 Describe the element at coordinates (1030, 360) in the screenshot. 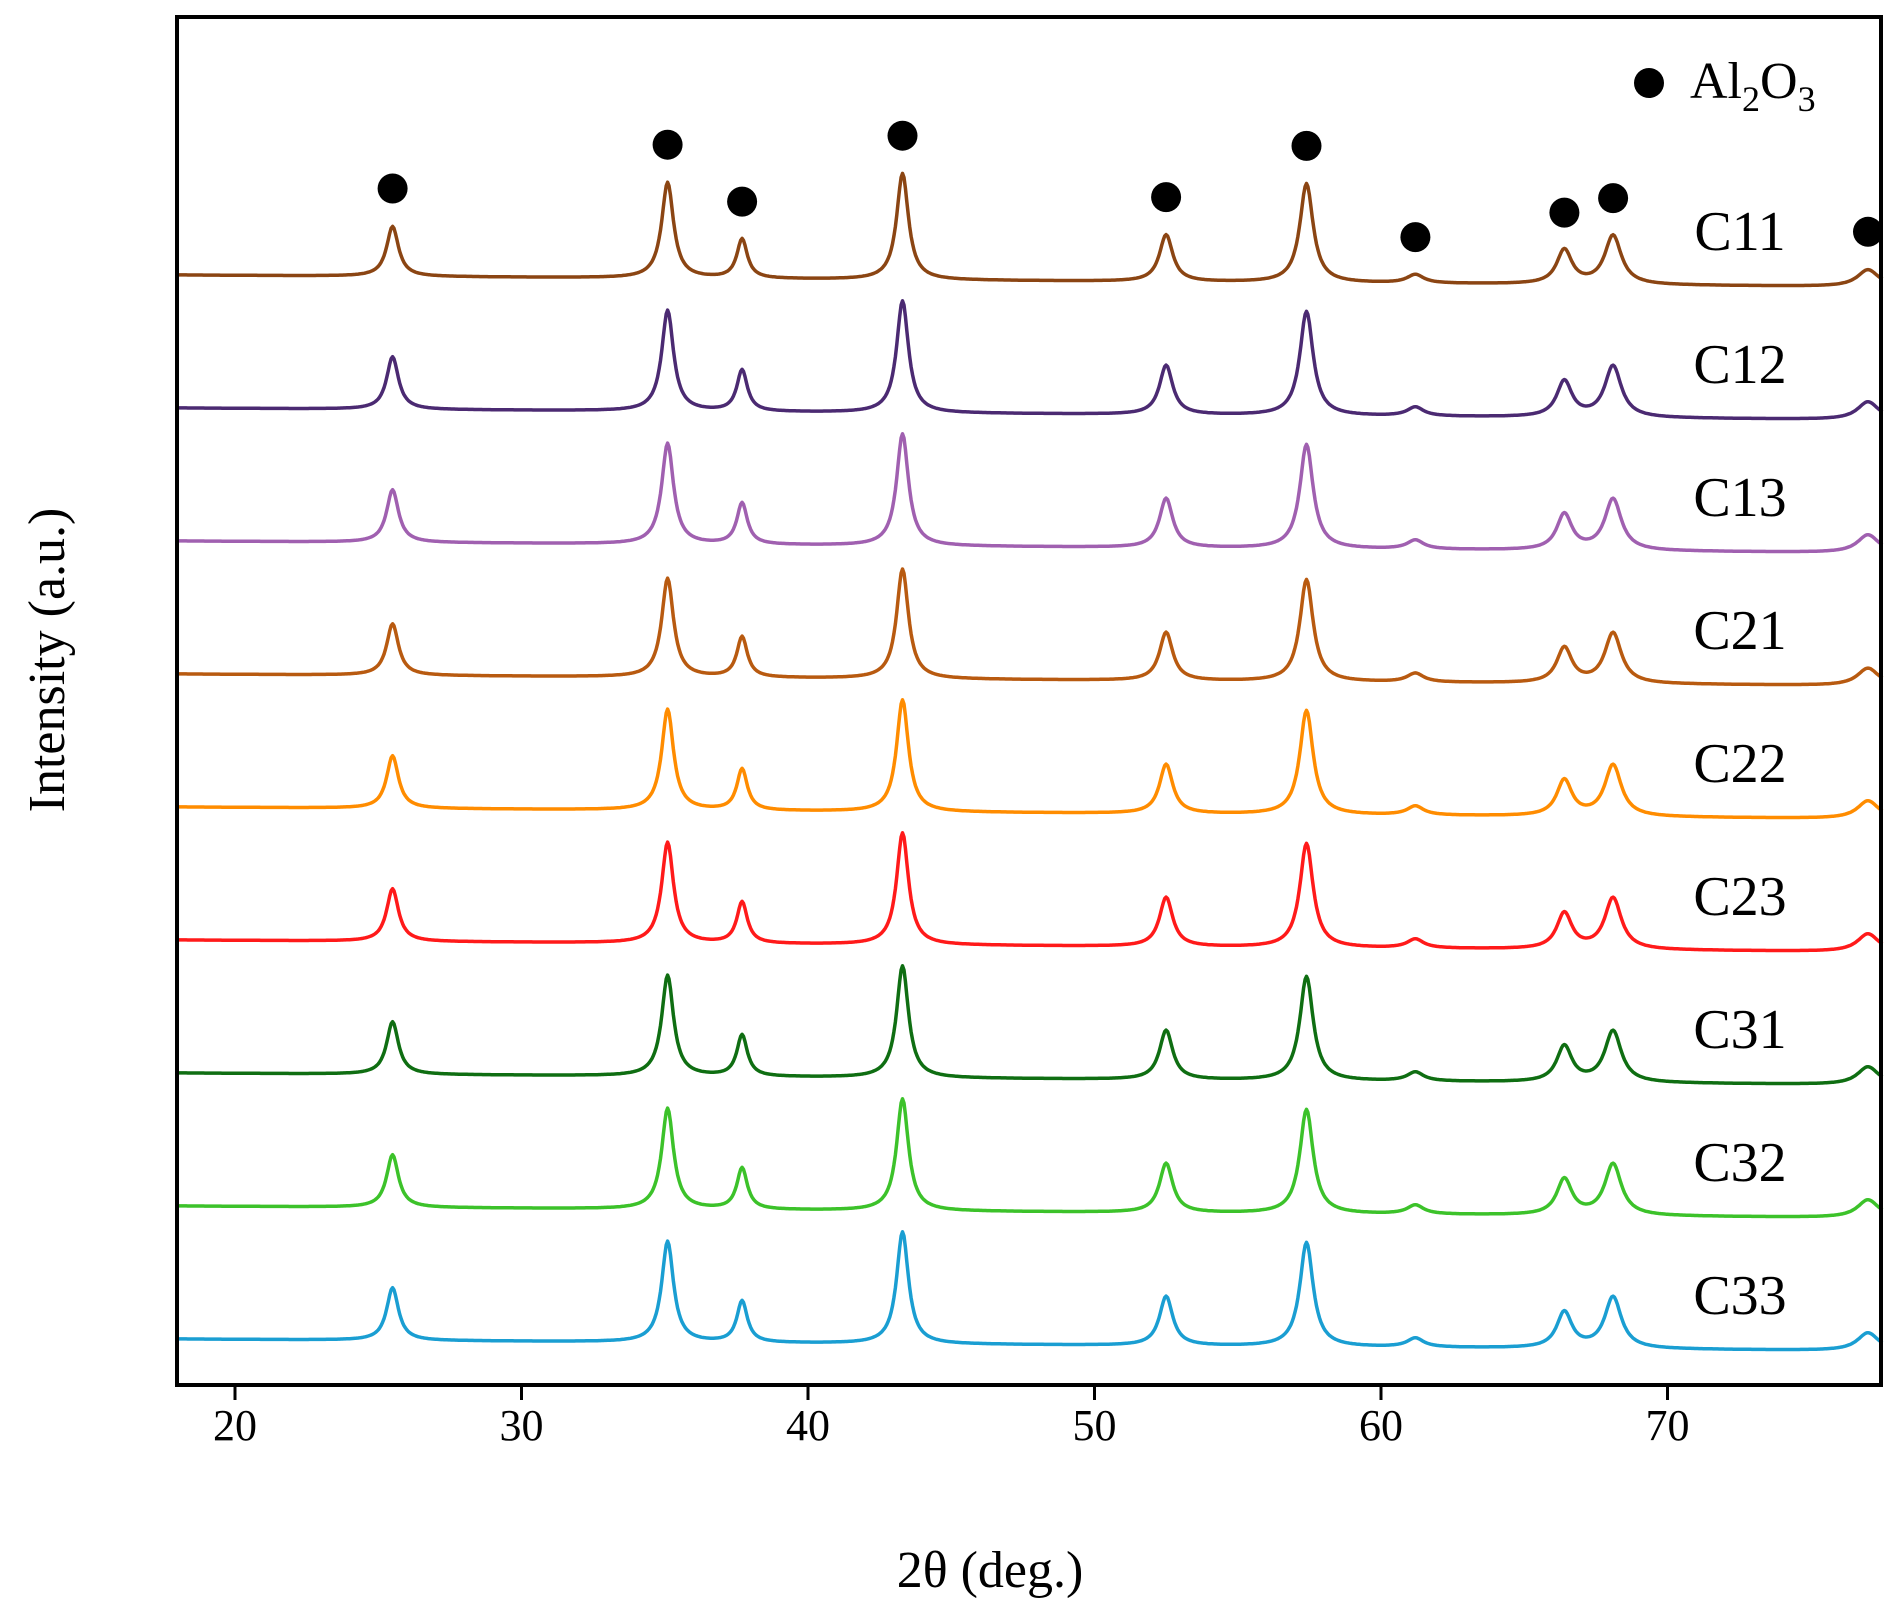

I see `series-line-c12` at that location.